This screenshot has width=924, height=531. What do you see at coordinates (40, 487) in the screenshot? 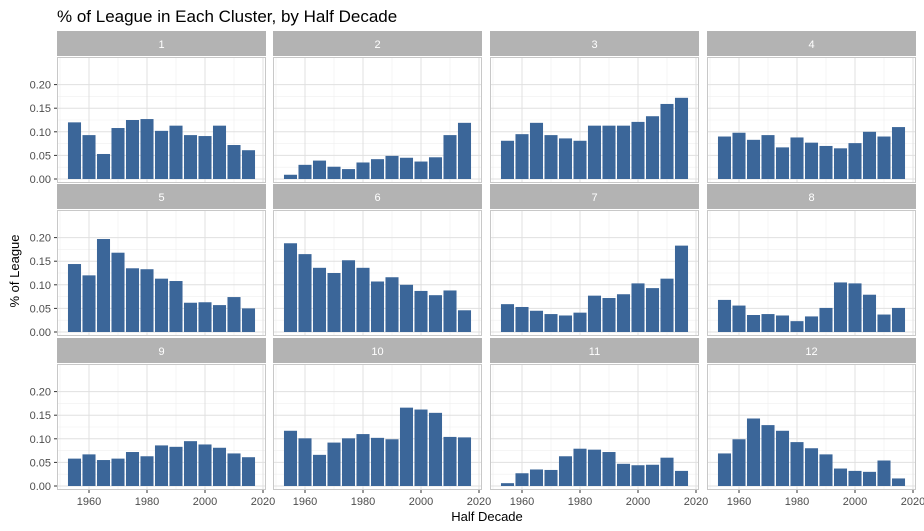
I see `y-tick-label: 0.00` at bounding box center [40, 487].